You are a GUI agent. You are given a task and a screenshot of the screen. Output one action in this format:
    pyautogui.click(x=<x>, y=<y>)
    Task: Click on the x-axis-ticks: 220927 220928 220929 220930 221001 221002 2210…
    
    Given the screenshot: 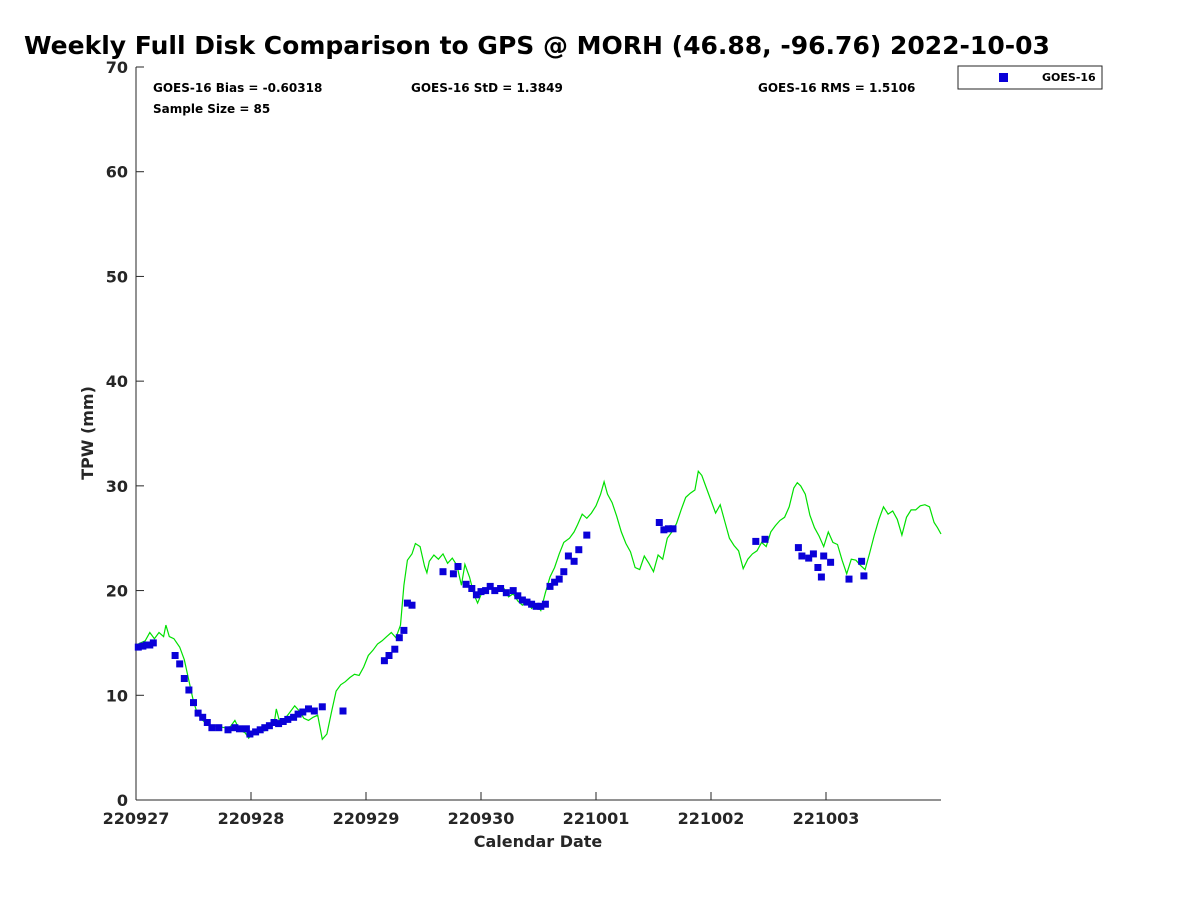 What is the action you would take?
    pyautogui.click(x=481, y=810)
    